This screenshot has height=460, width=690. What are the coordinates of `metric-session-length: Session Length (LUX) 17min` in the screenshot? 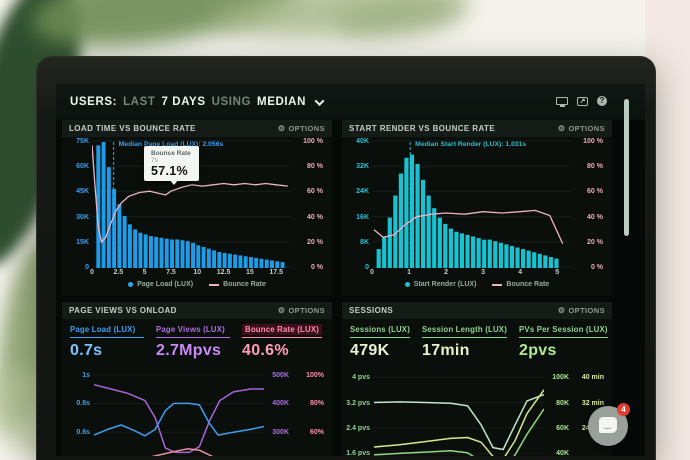 It's located at (465, 342).